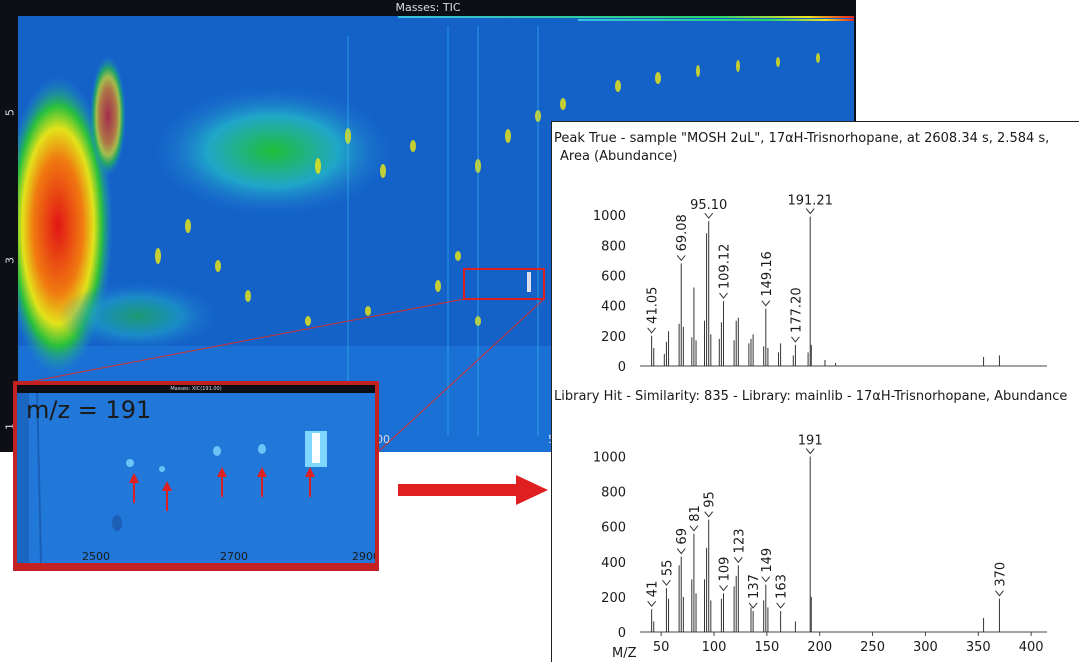 This screenshot has width=1079, height=667. I want to click on eic-header: Masses: XIC(191.00), so click(196, 389).